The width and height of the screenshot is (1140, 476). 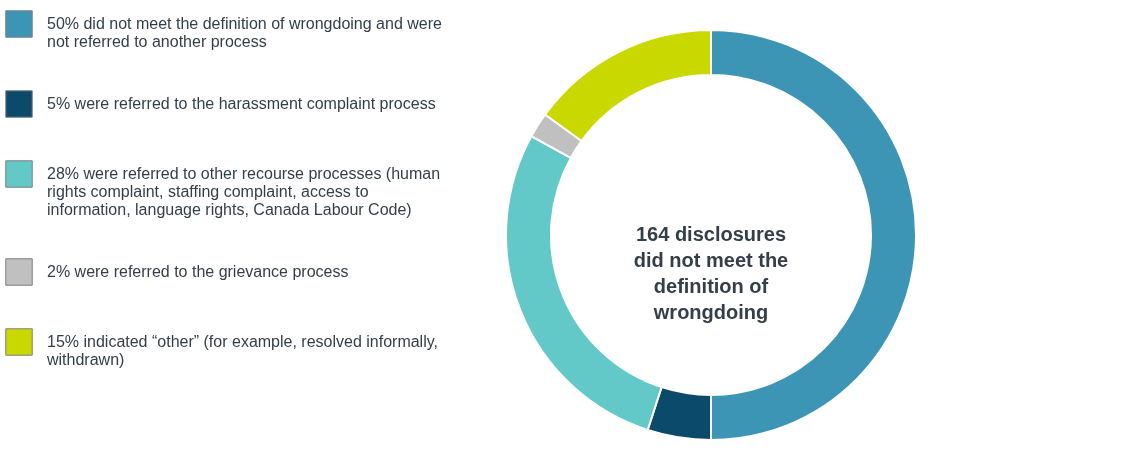 What do you see at coordinates (242, 350) in the screenshot?
I see `legend-label: 15% indicated “other” (for example, resolved informally, withdrawn)` at bounding box center [242, 350].